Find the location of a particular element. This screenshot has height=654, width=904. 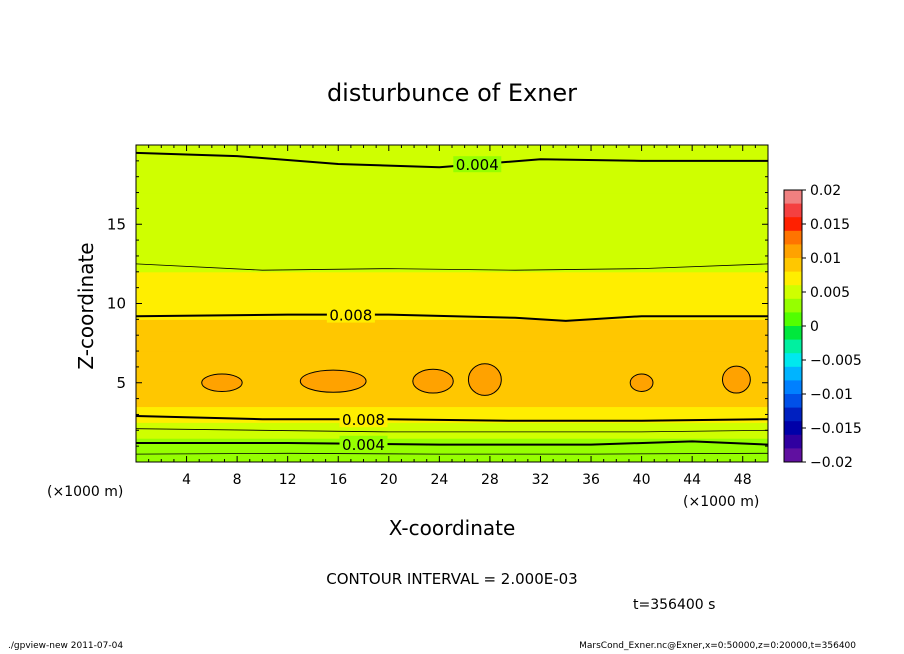

y-tick-label: 5 is located at coordinates (121, 383).